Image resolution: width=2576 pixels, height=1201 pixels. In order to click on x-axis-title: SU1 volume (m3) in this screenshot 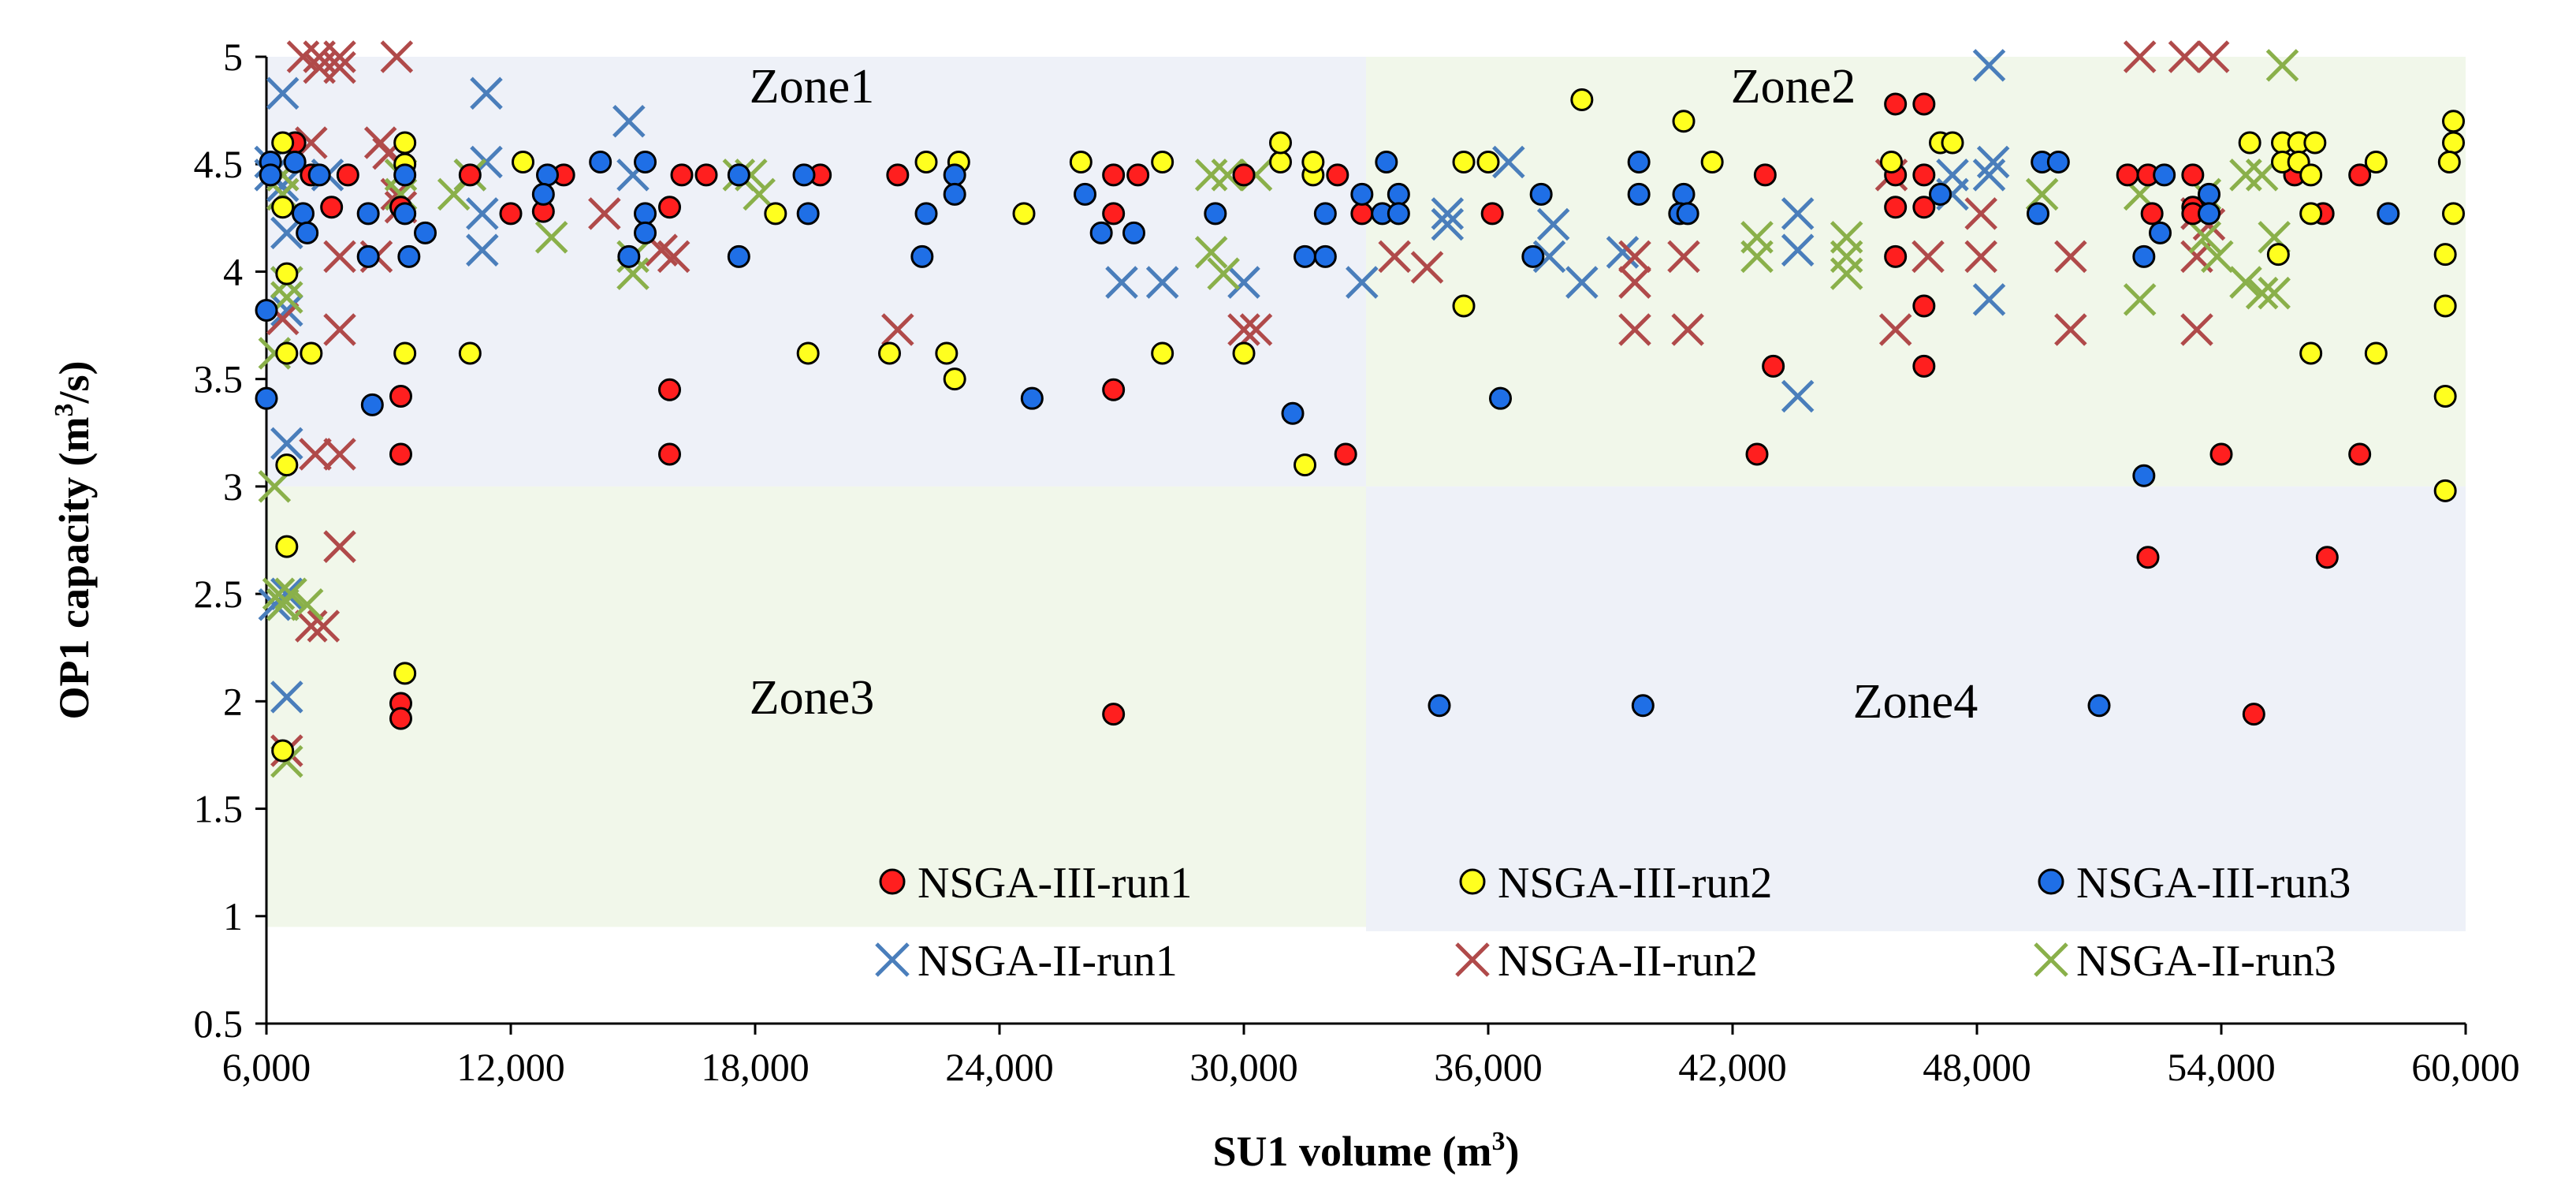, I will do `click(1366, 1151)`.